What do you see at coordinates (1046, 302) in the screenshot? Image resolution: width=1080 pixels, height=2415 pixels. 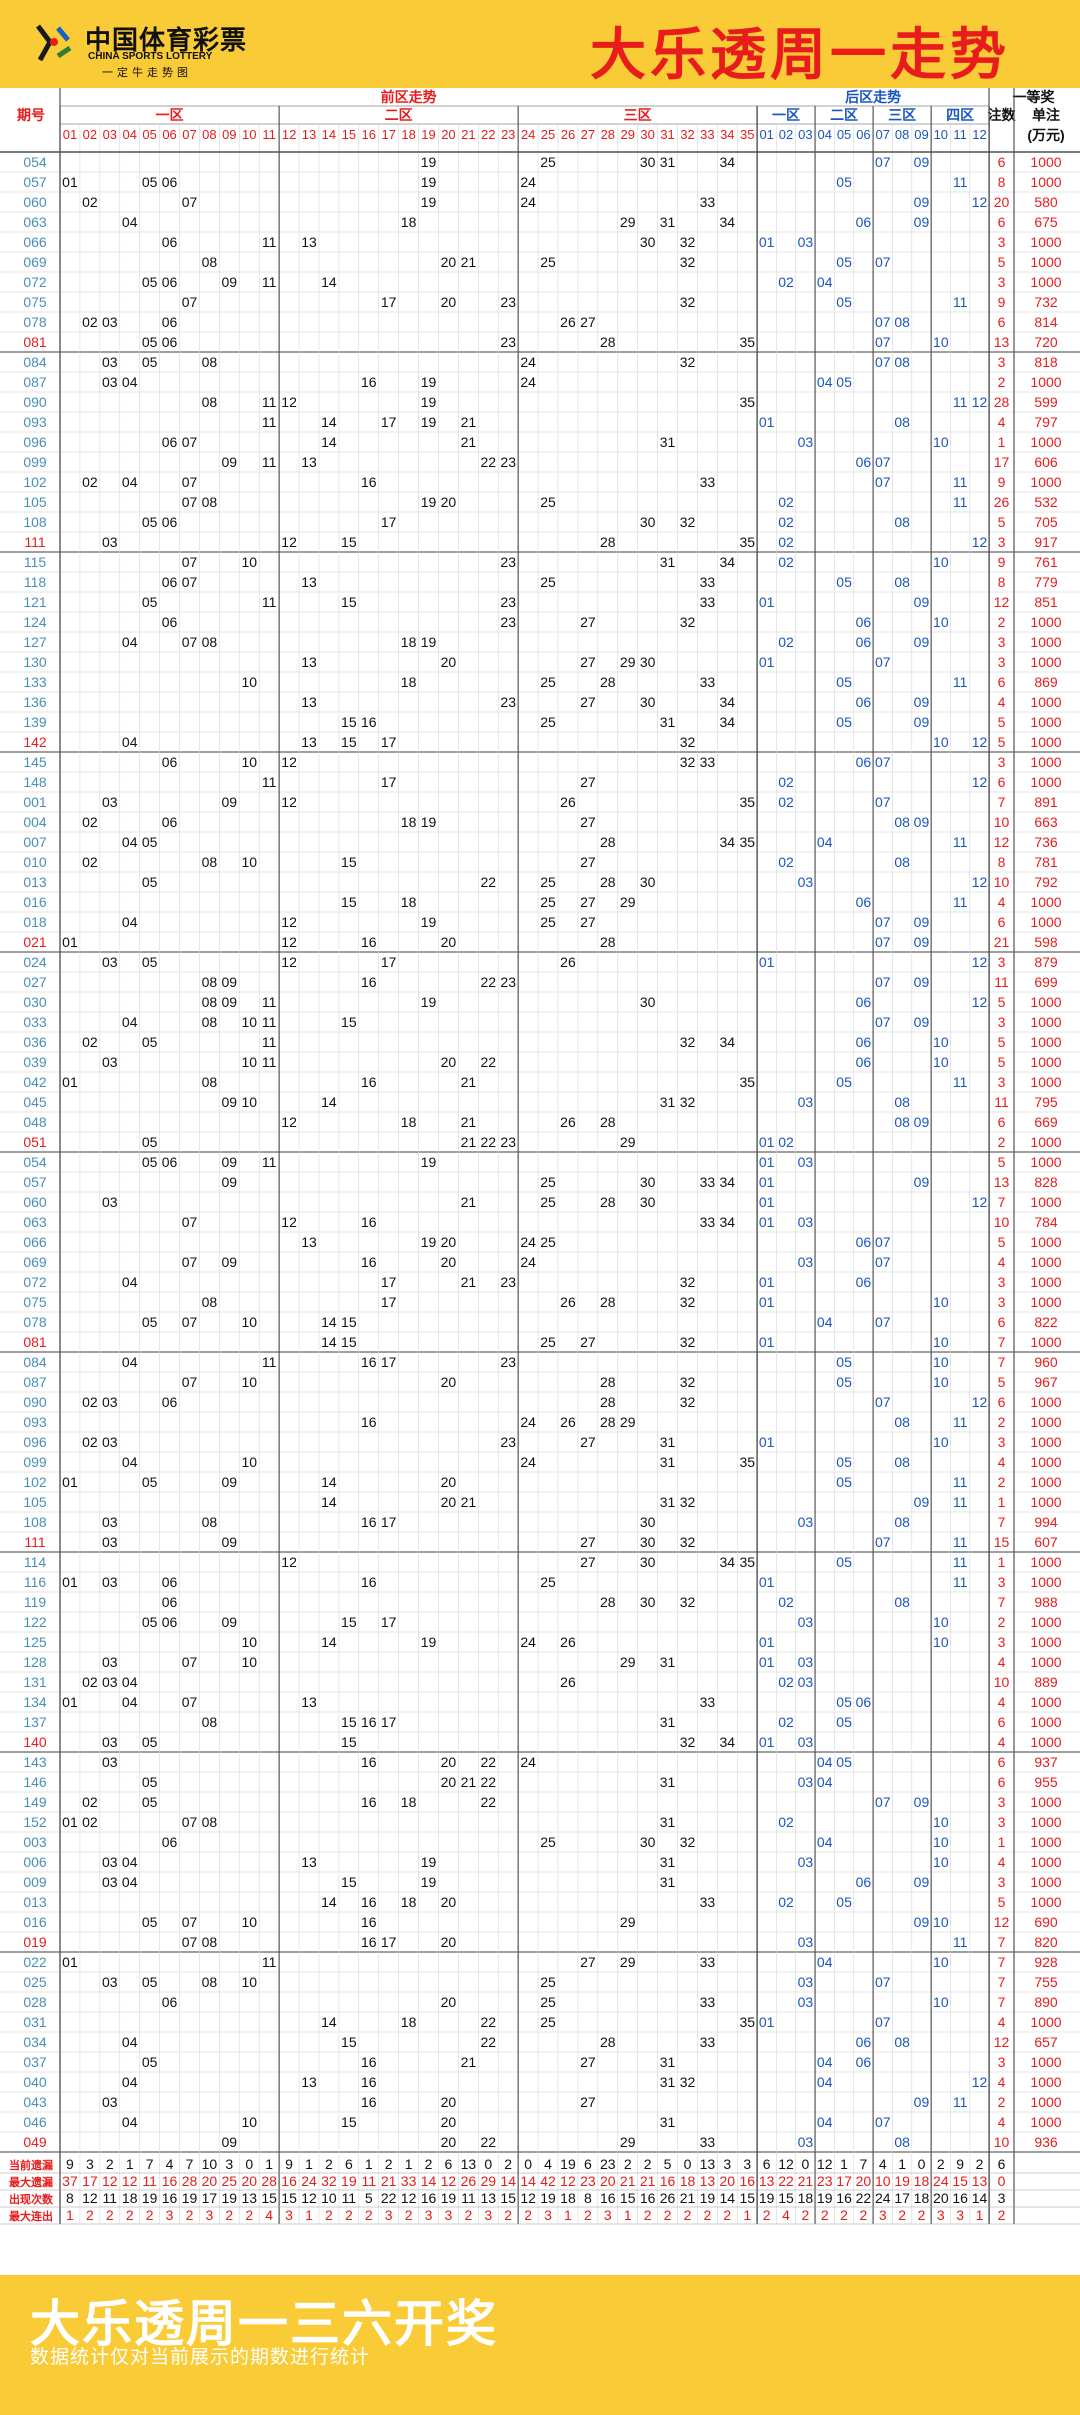 I see `prize-amount: 732` at bounding box center [1046, 302].